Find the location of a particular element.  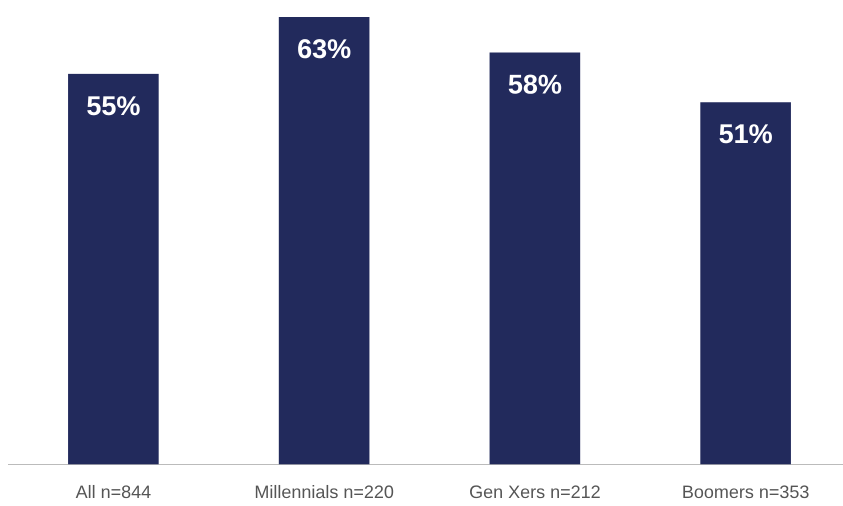

data-label: 63% is located at coordinates (324, 49).